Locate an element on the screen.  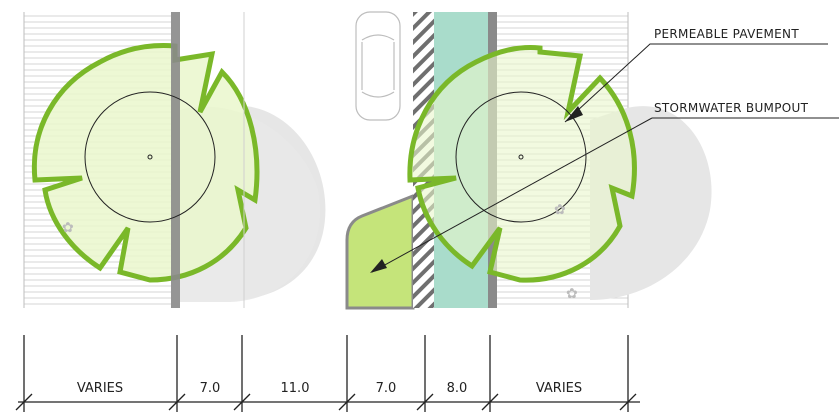
left-curb is located at coordinates (175, 160).